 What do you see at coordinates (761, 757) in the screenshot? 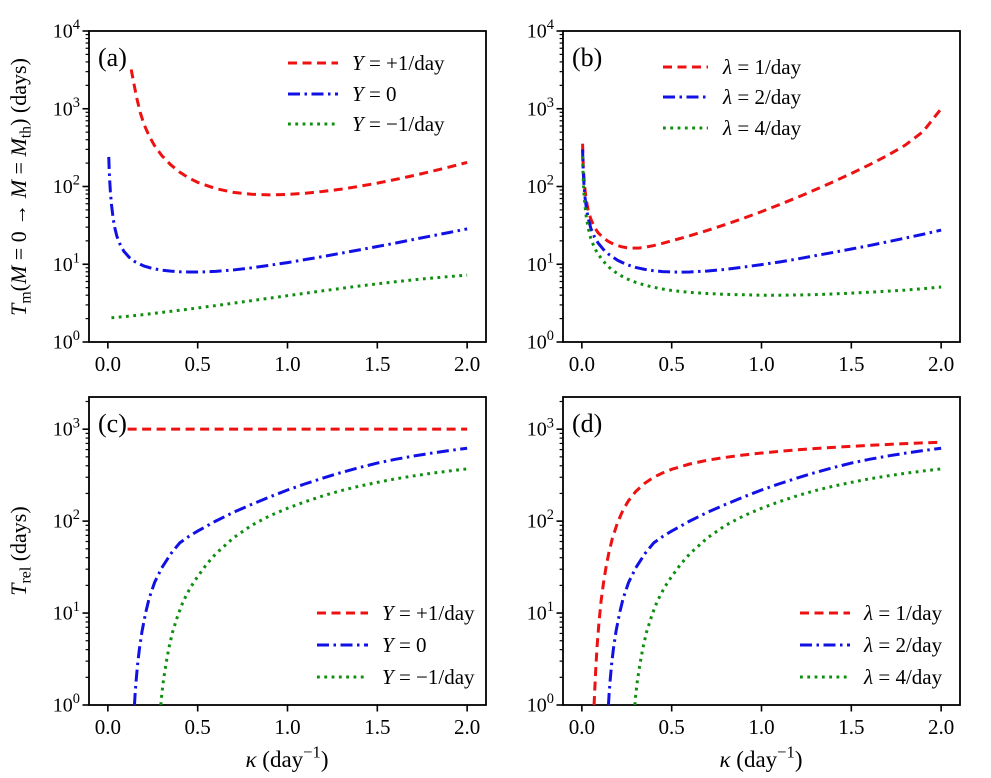
I see `x-axis-label-d: κ (day−1)` at bounding box center [761, 757].